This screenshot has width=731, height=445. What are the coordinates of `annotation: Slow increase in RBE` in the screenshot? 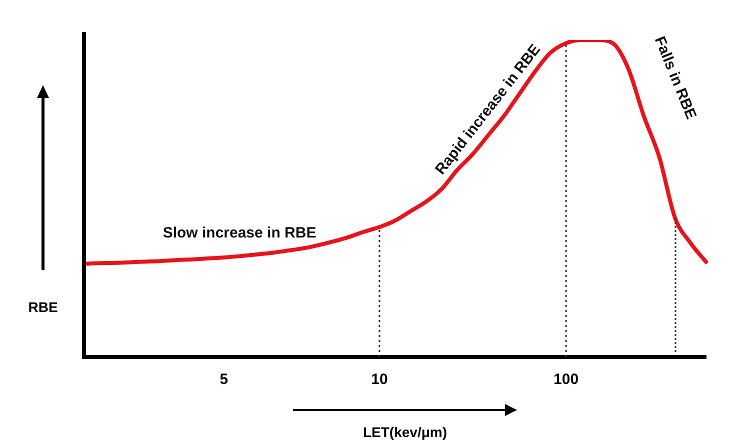 It's located at (239, 233).